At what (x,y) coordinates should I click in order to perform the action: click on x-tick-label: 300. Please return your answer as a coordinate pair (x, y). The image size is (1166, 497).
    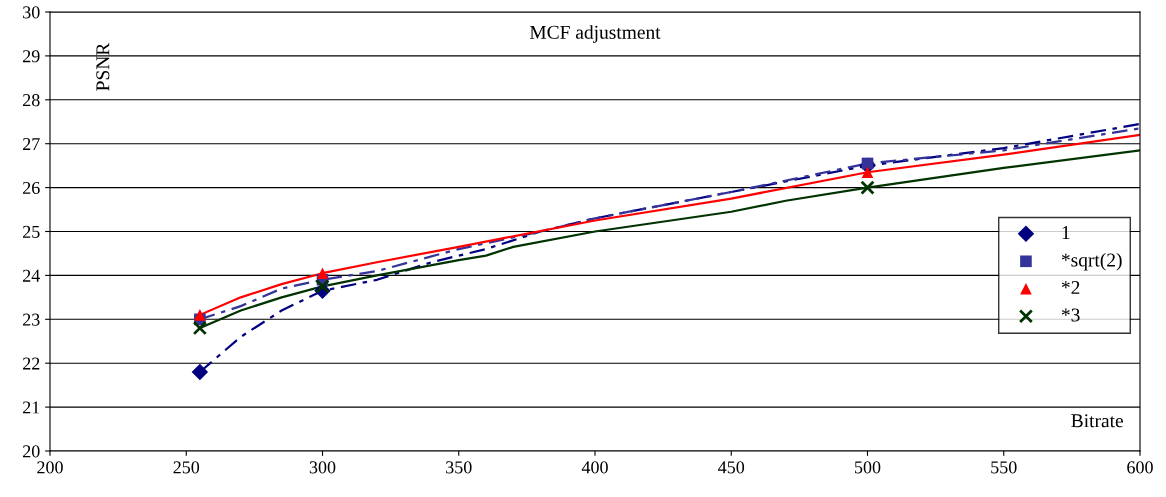
    Looking at the image, I should click on (322, 467).